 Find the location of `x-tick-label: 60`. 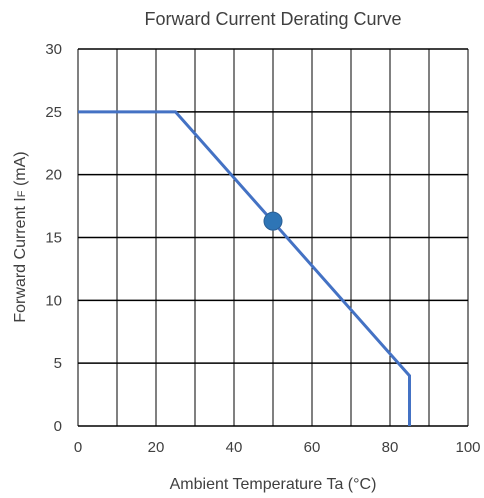

x-tick-label: 60 is located at coordinates (312, 447).